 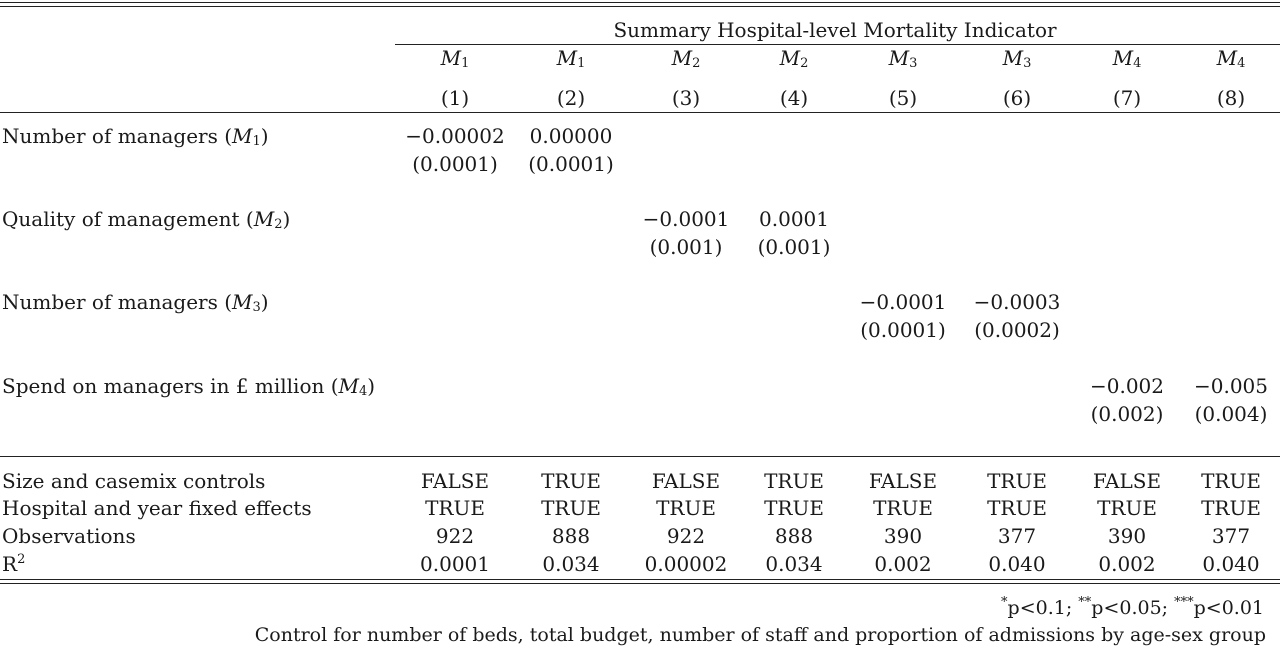 What do you see at coordinates (157, 508) in the screenshot?
I see `stat-row-label: Hospital and year fixed effects` at bounding box center [157, 508].